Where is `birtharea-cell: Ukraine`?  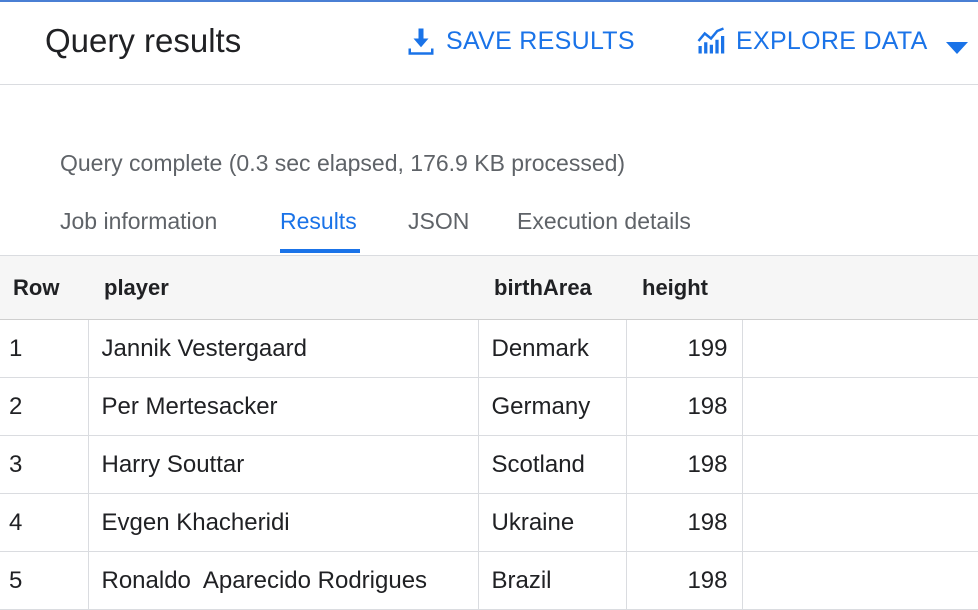 birtharea-cell: Ukraine is located at coordinates (552, 522).